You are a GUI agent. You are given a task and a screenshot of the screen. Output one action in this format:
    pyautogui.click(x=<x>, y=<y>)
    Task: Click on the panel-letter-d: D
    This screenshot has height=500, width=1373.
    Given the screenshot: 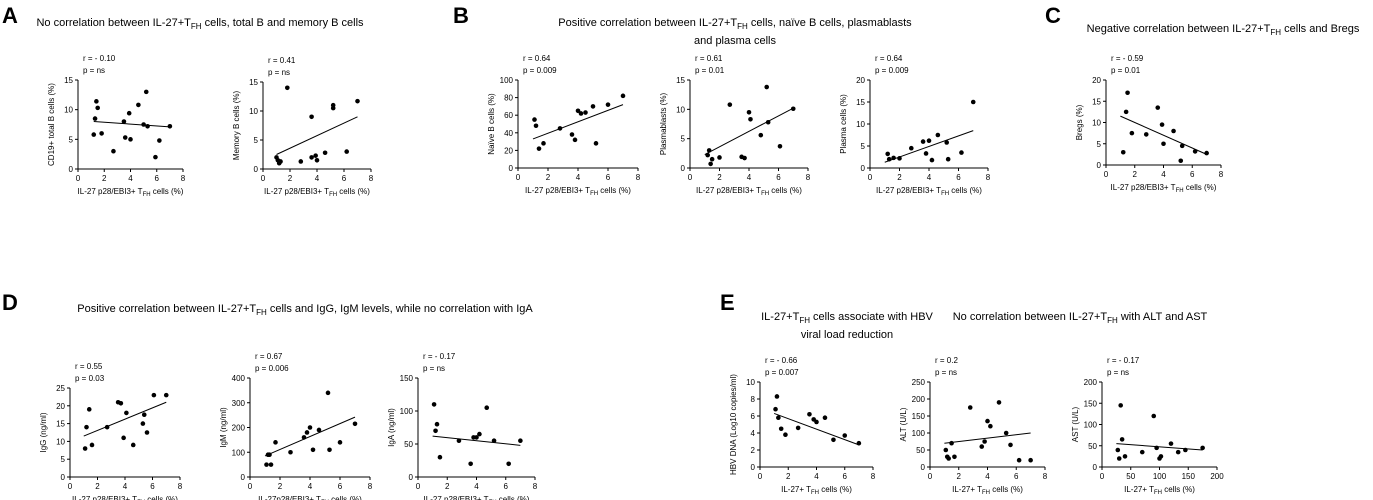 What is the action you would take?
    pyautogui.click(x=10, y=302)
    